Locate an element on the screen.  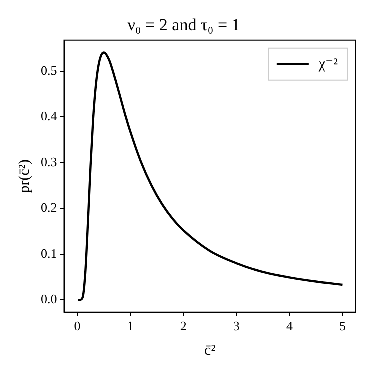
y-tick-label: 0.4 is located at coordinates (49, 116).